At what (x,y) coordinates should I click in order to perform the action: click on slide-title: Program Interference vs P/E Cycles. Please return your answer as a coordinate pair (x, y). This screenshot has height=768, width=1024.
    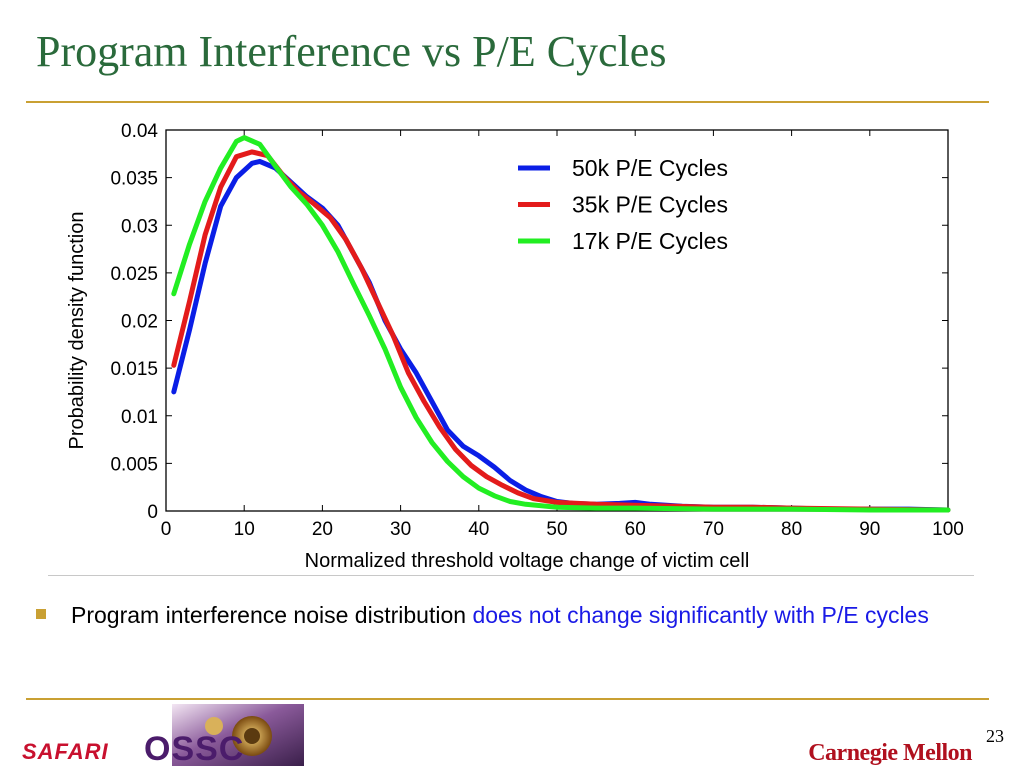
    Looking at the image, I should click on (351, 51).